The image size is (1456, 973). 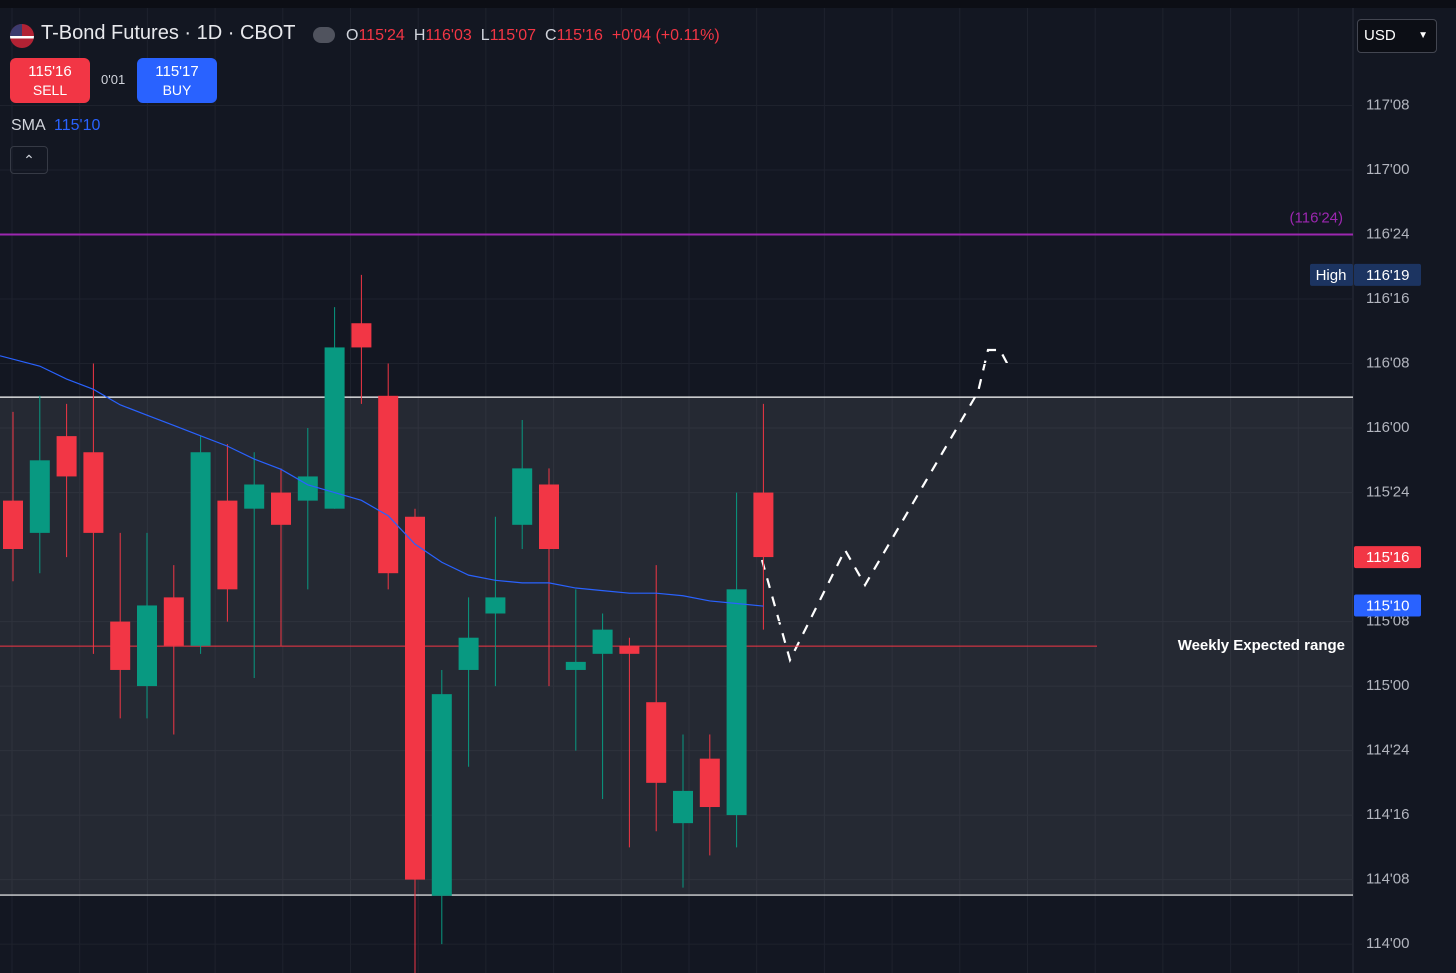 What do you see at coordinates (177, 90) in the screenshot?
I see `buy-label: BUY` at bounding box center [177, 90].